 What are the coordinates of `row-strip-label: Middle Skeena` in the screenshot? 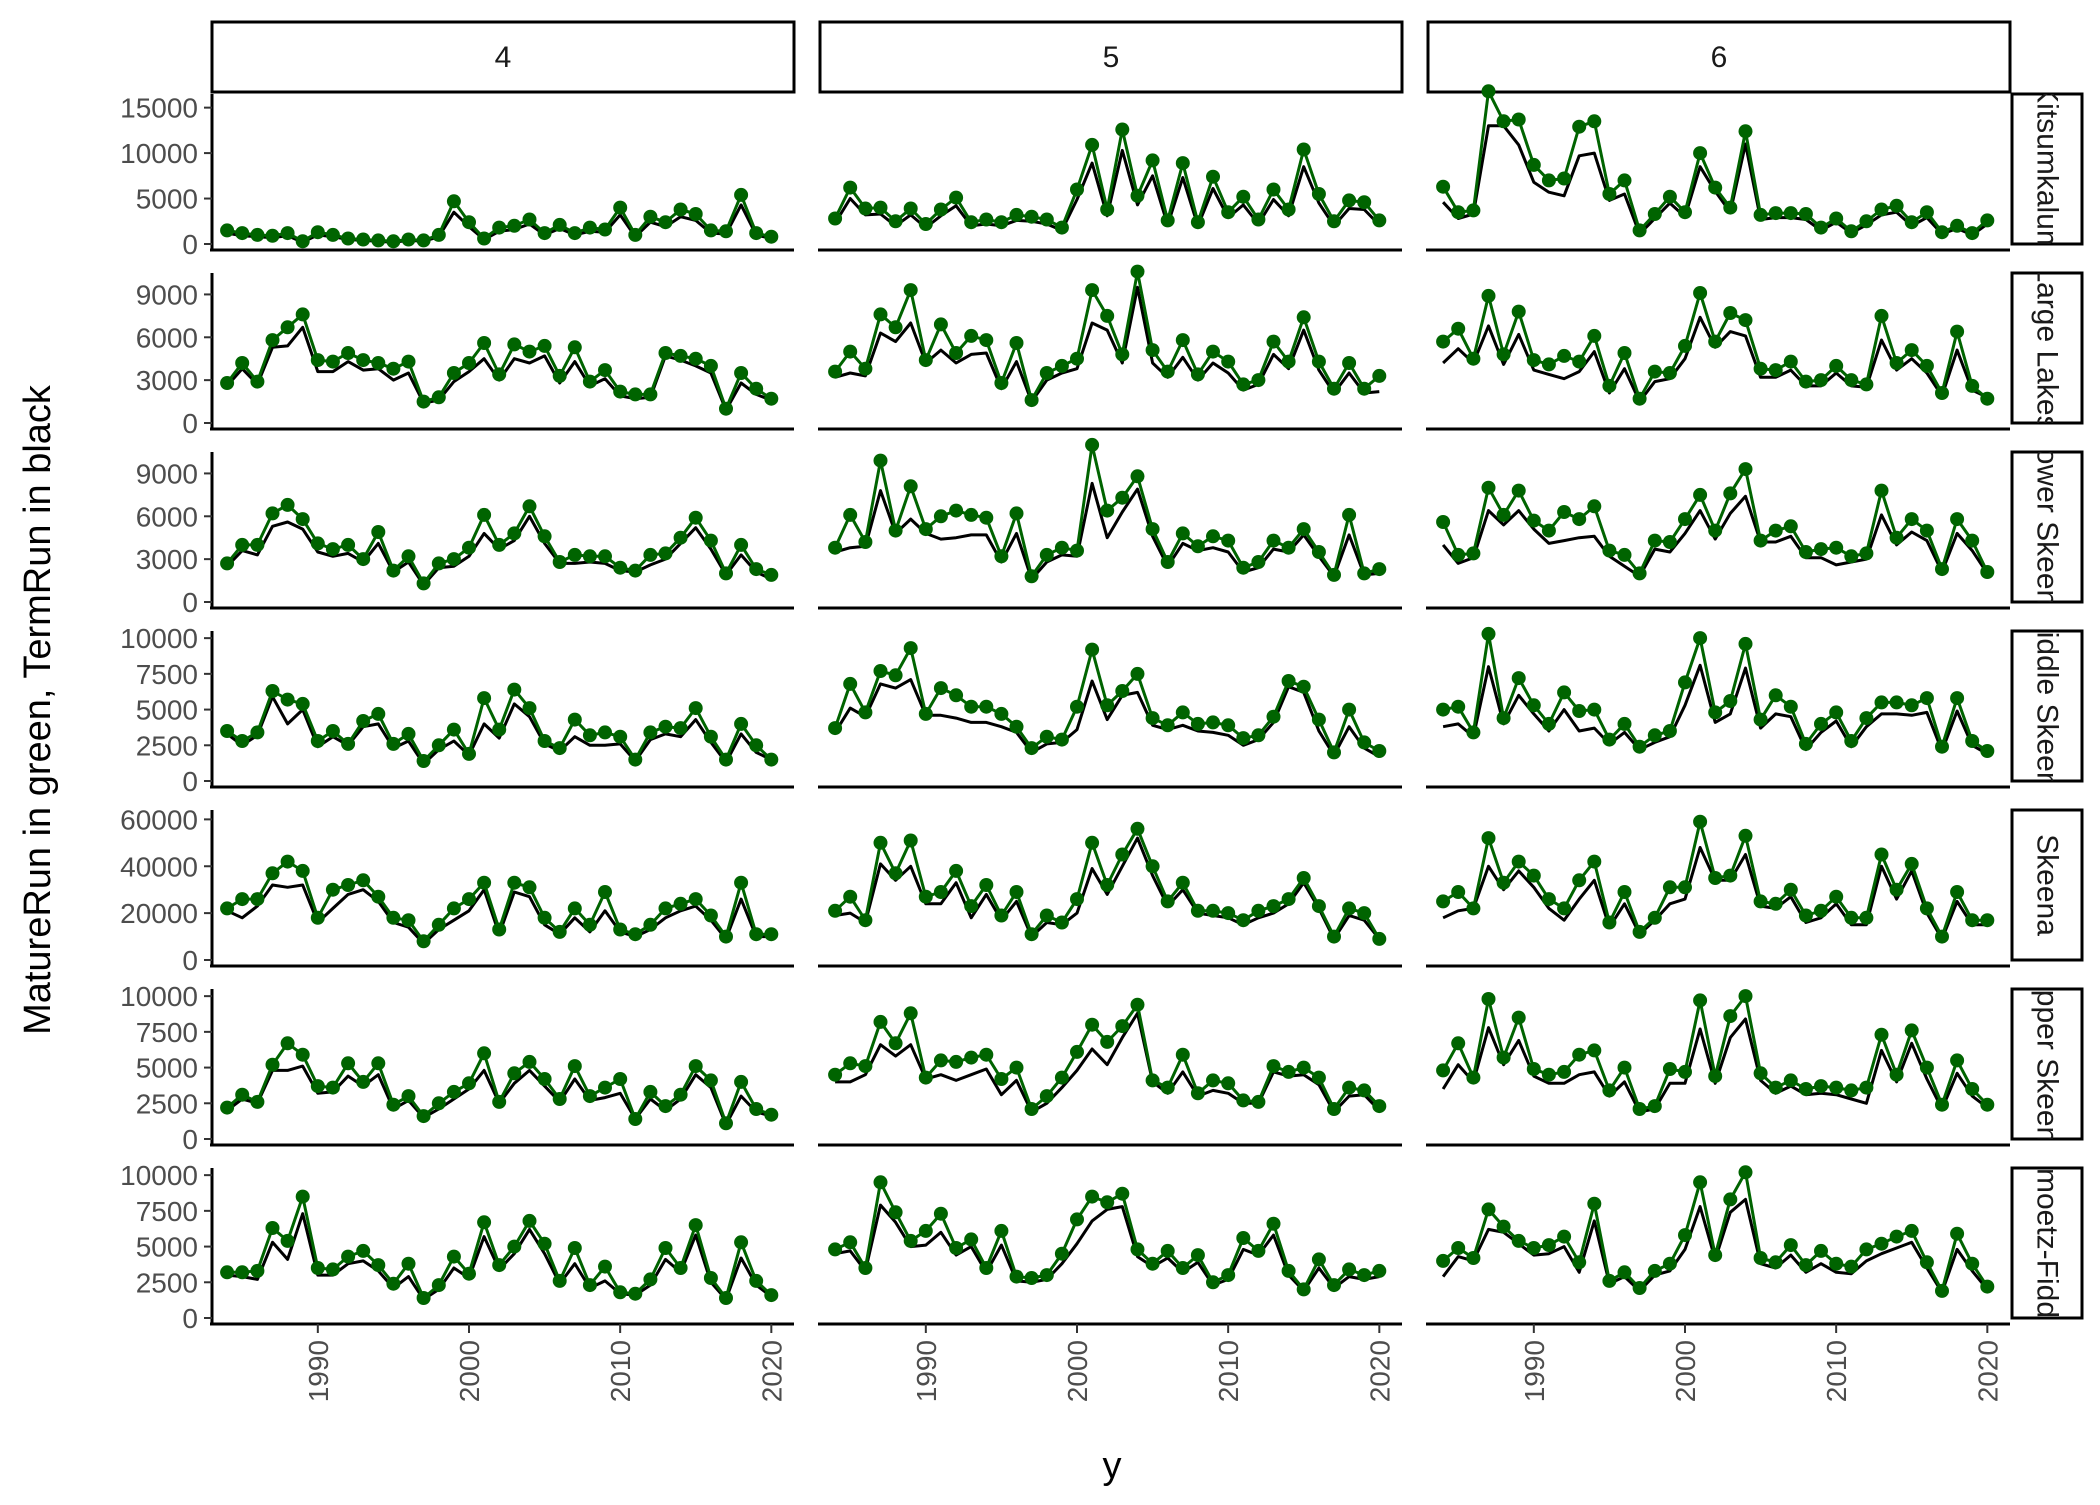 It's located at (2047, 706).